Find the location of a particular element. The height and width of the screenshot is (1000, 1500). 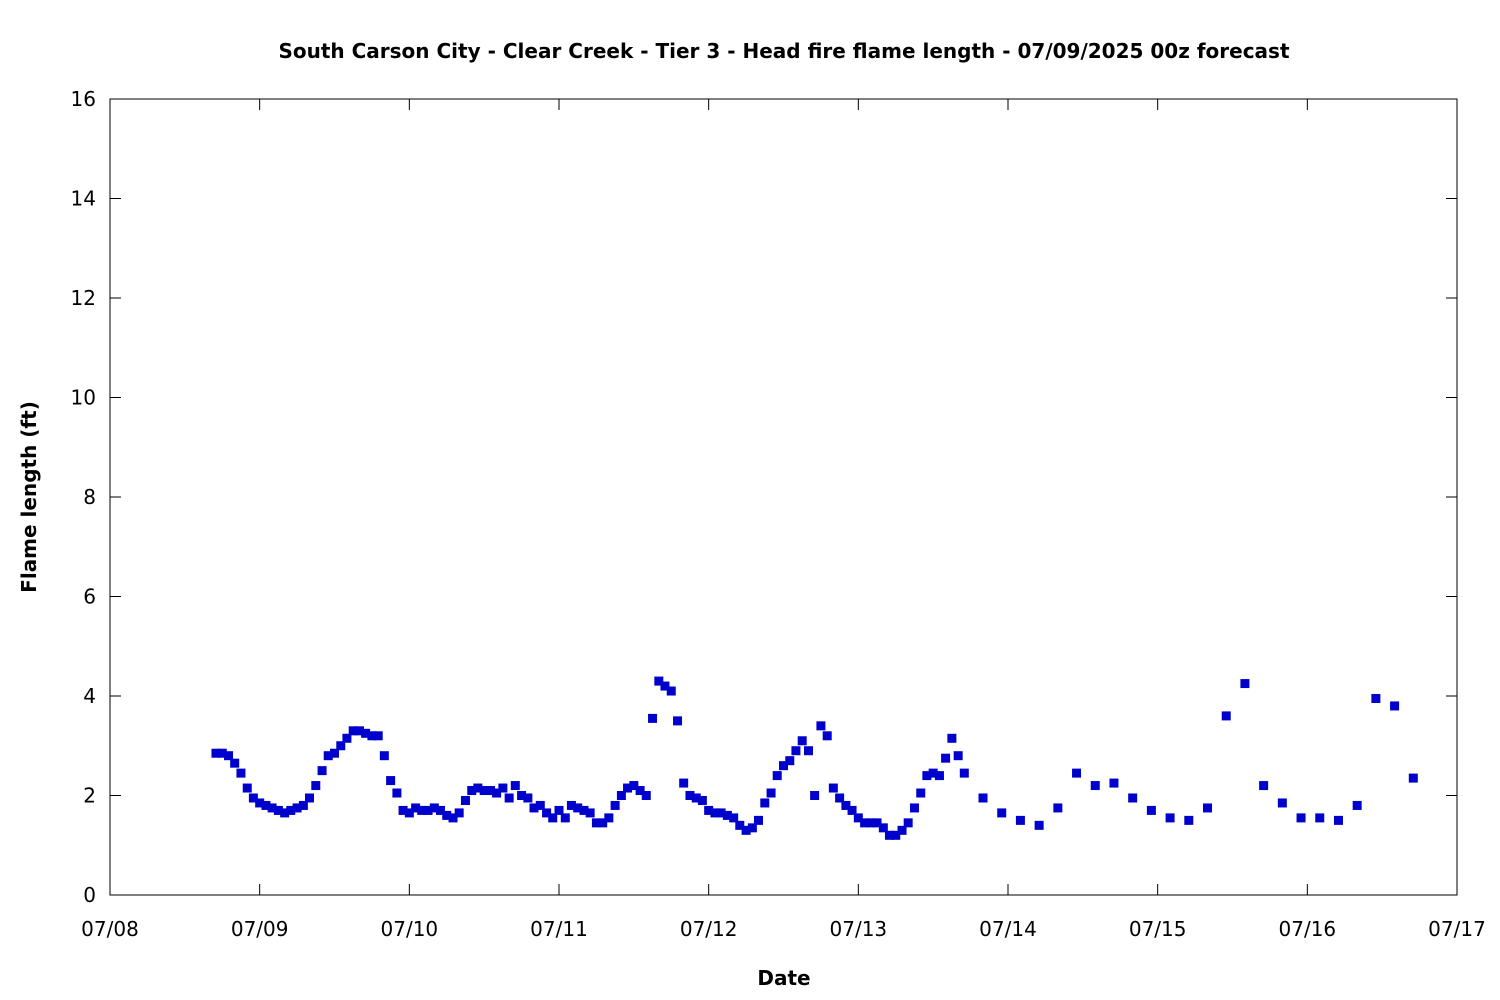

x-tick-label: 07/08 is located at coordinates (110, 929).